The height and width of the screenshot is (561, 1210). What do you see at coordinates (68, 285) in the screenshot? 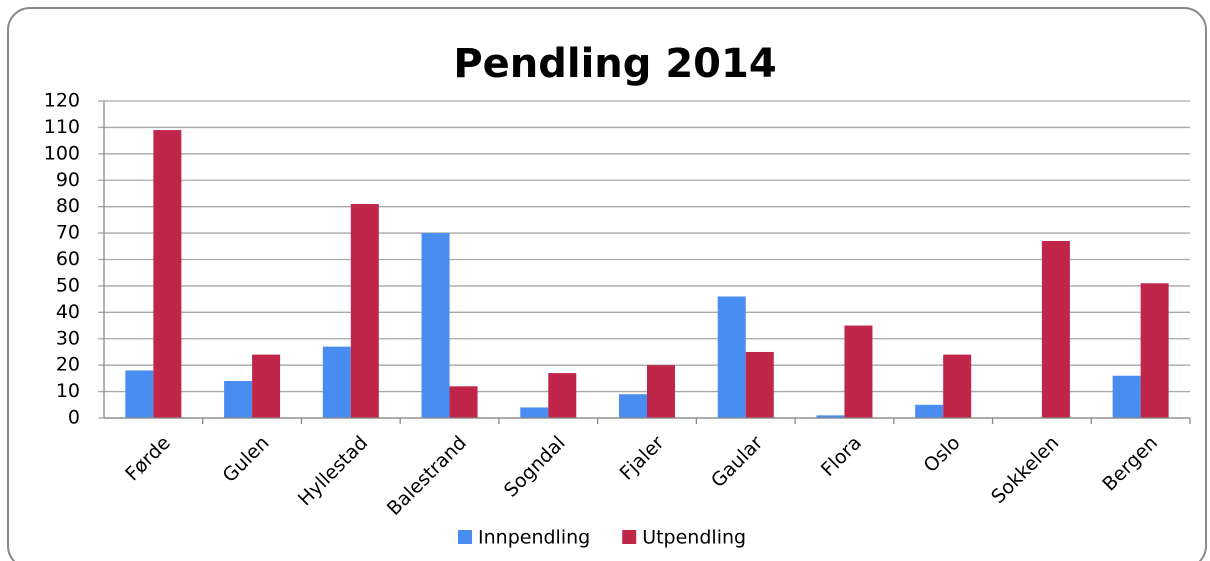
I see `y-tick-label: 50` at bounding box center [68, 285].